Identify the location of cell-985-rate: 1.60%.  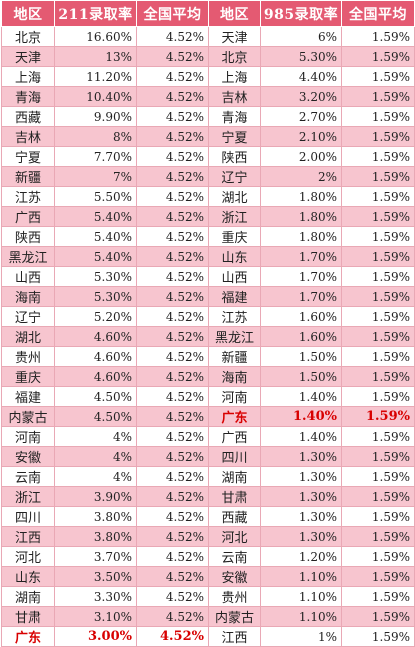
(301, 316).